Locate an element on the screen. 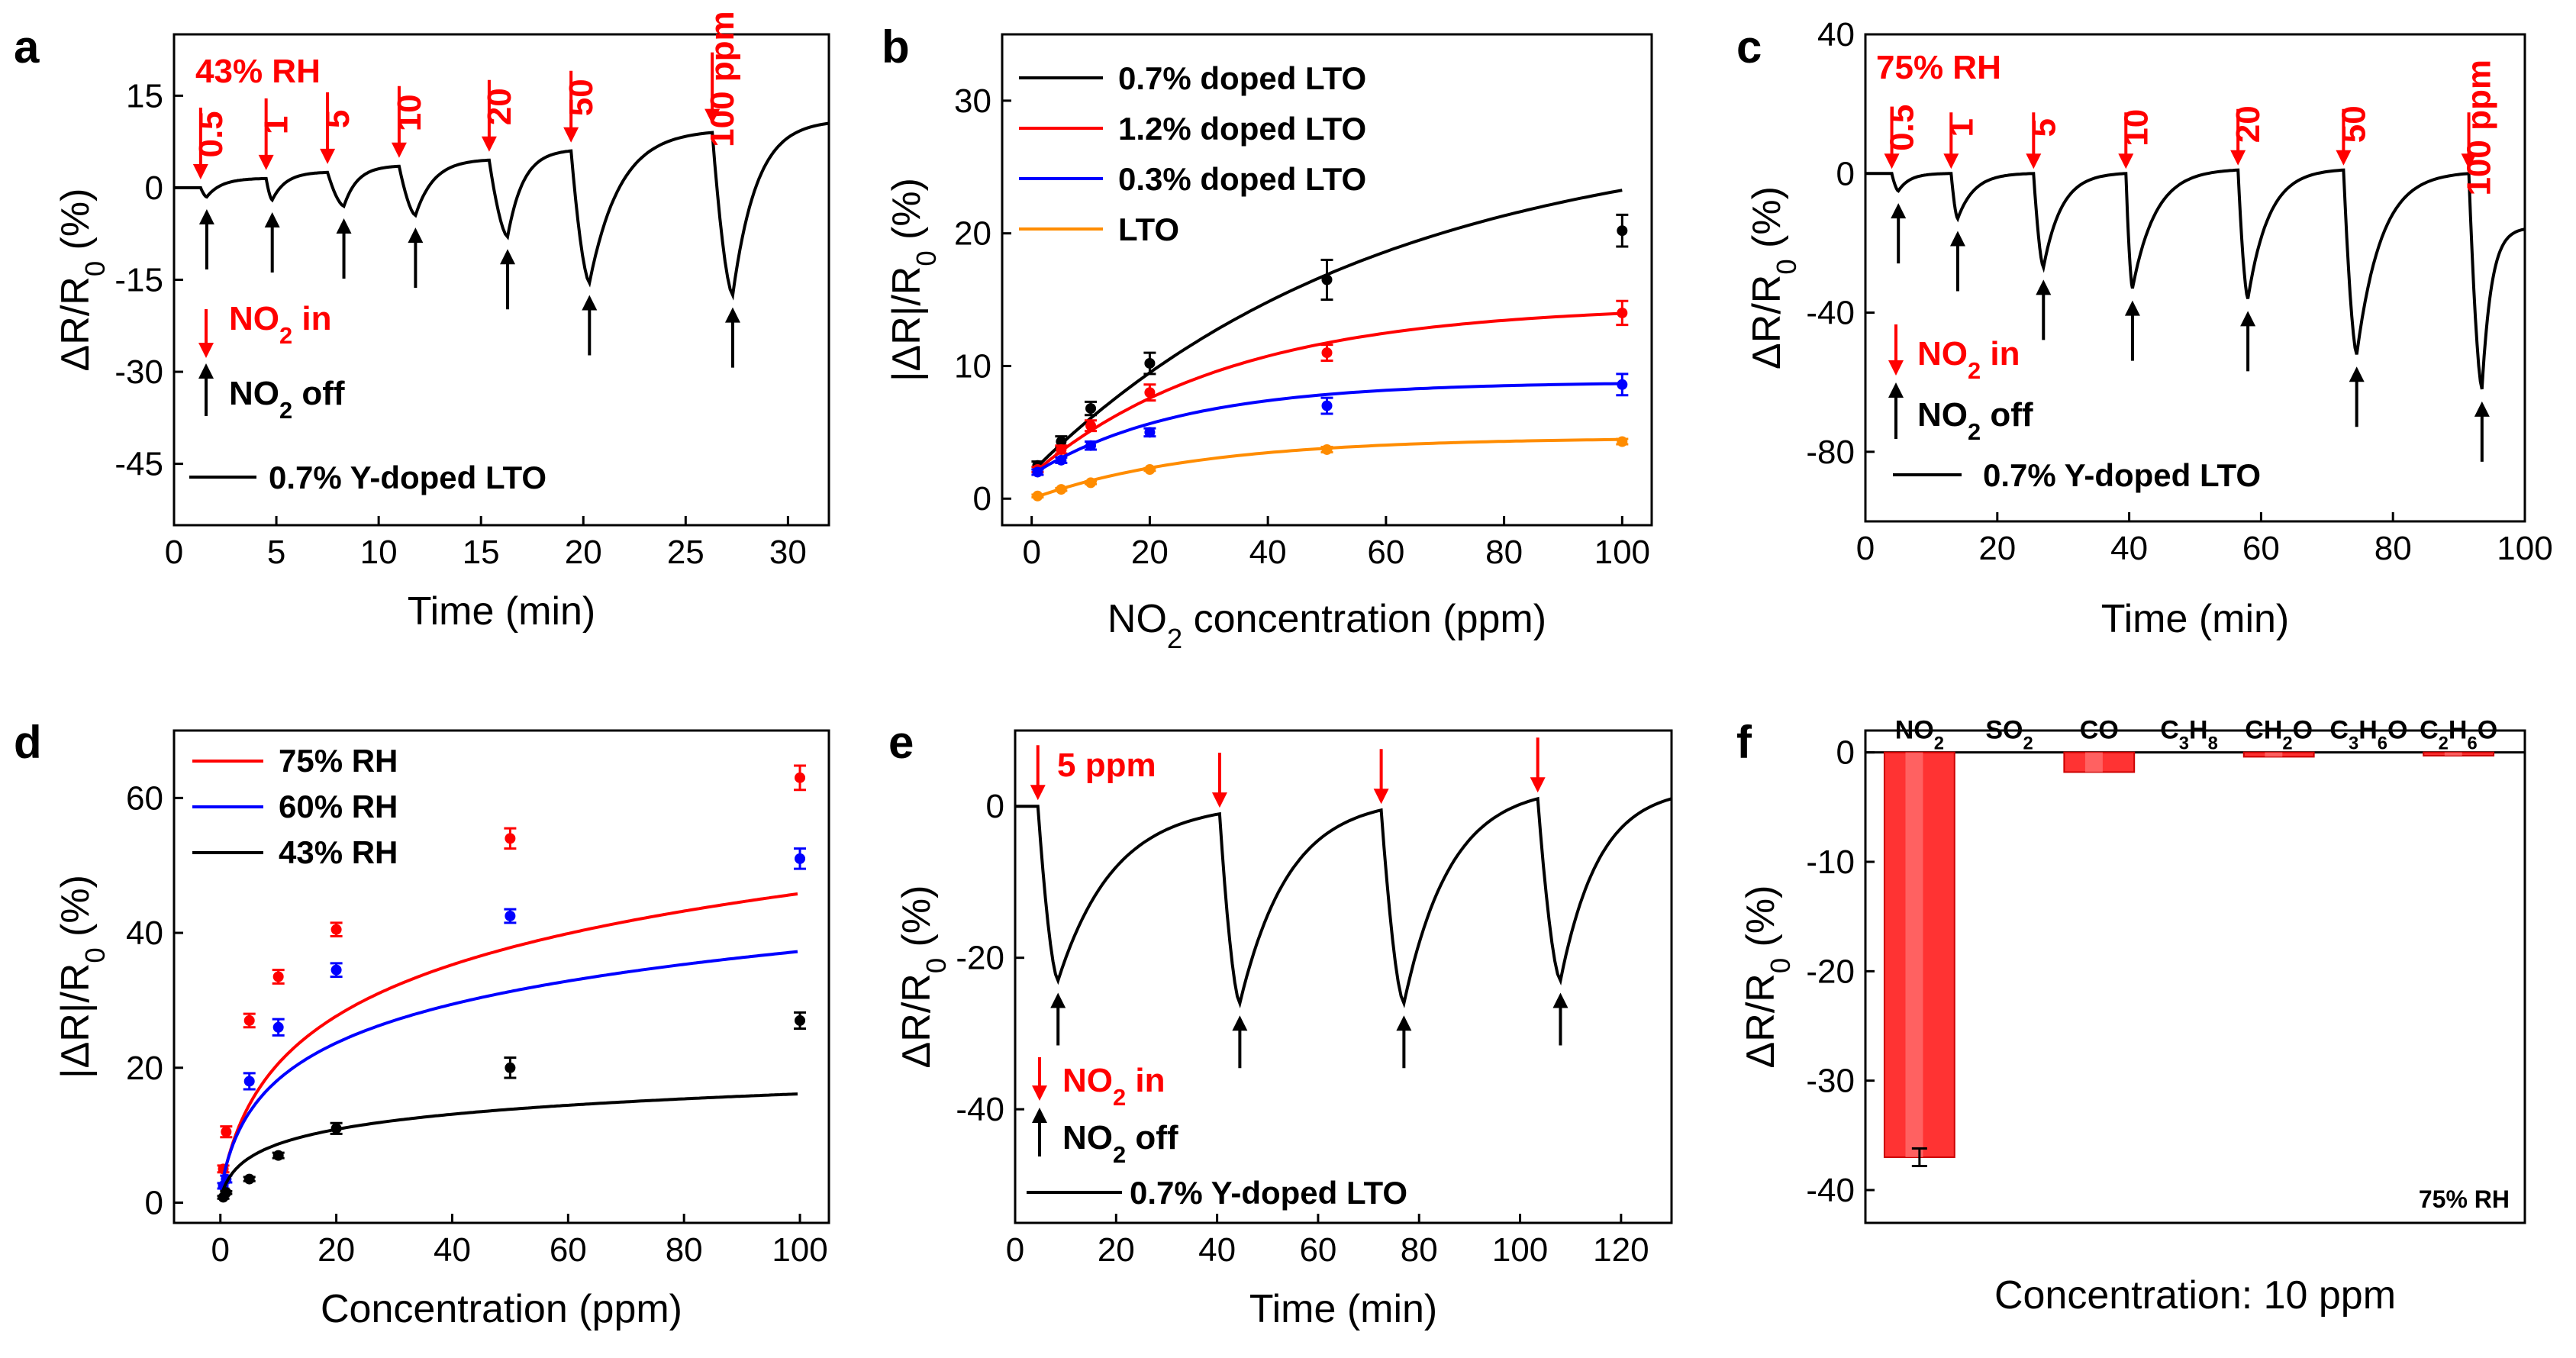  y-tick-label: -80 is located at coordinates (1831, 453).